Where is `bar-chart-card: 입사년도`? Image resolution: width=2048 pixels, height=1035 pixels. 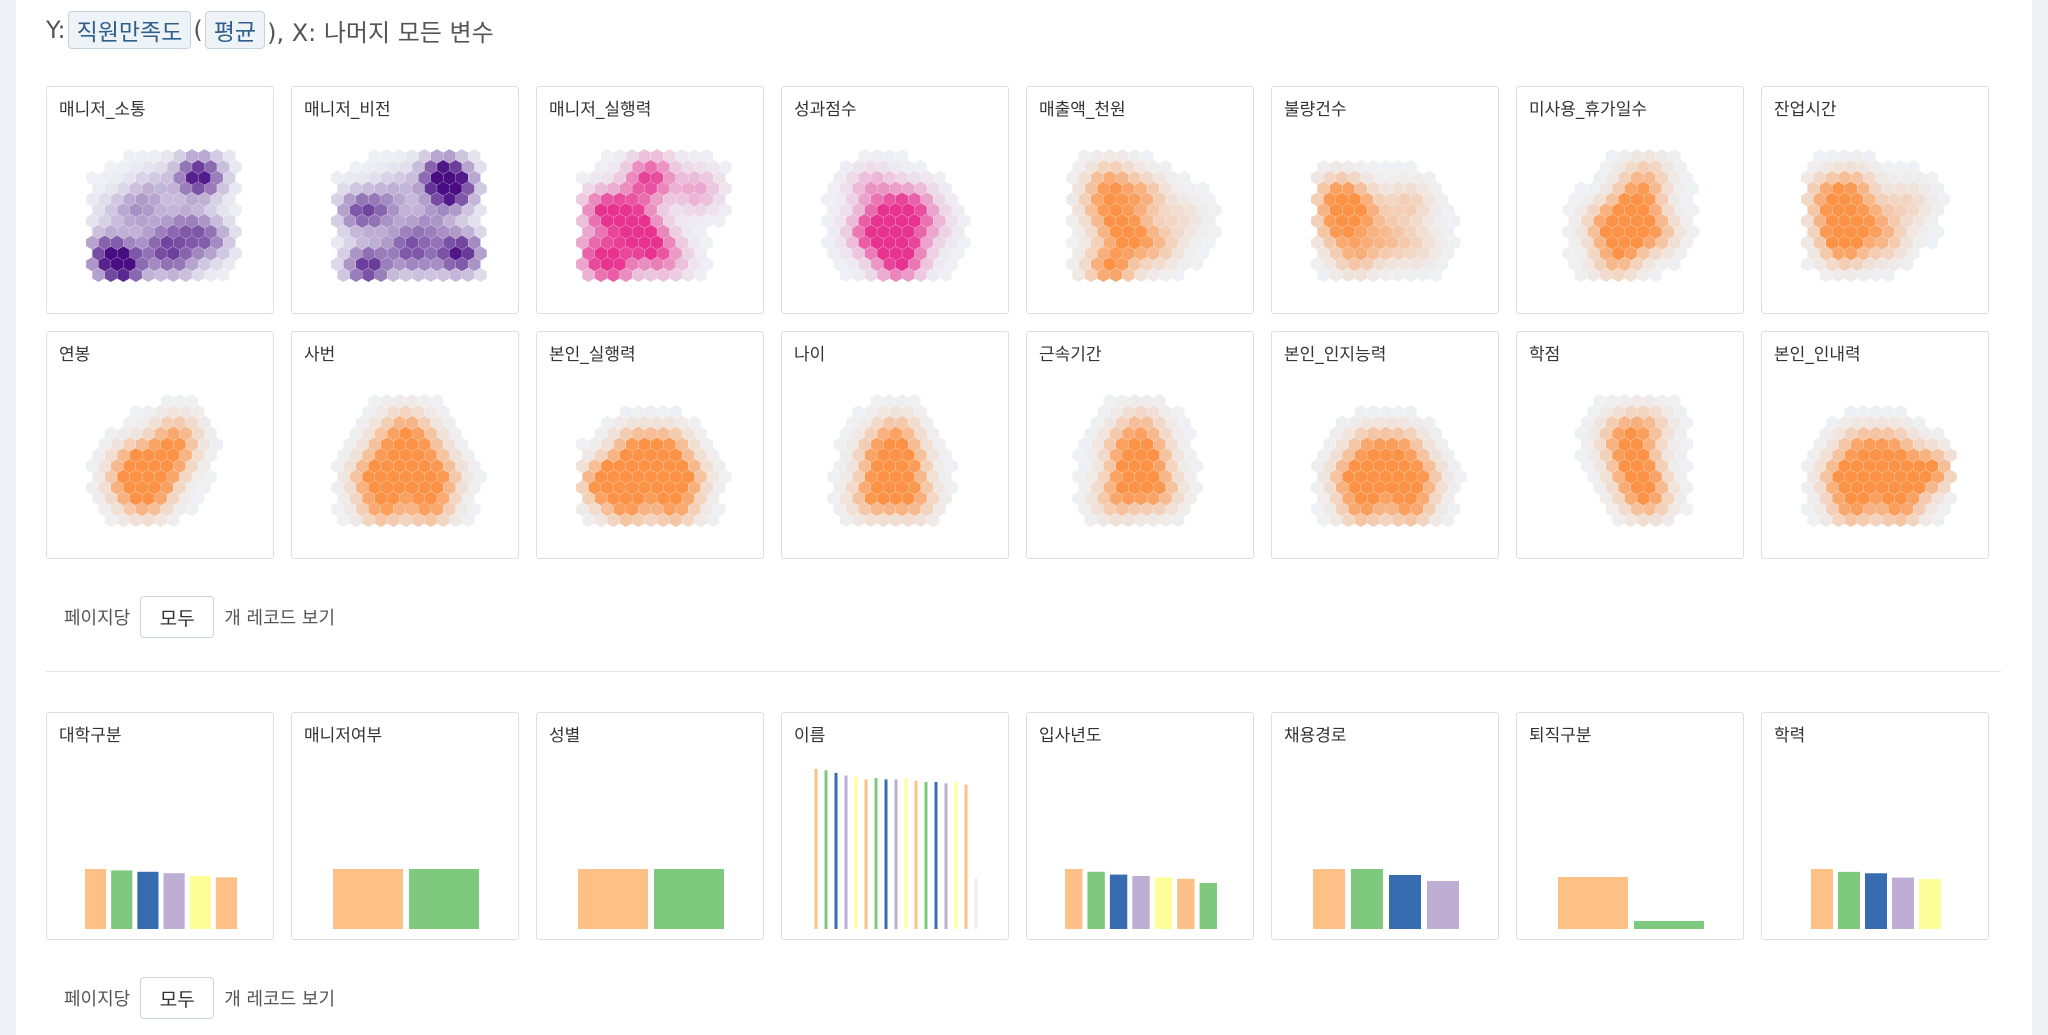
bar-chart-card: 입사년도 is located at coordinates (1140, 826).